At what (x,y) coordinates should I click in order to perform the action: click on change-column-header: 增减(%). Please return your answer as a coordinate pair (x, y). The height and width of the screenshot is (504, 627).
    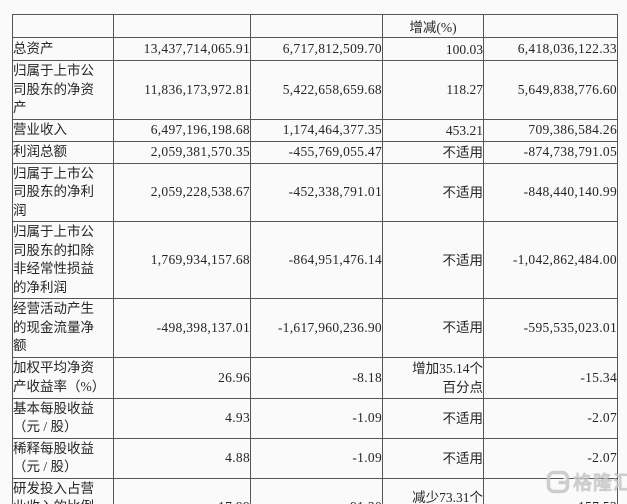
    Looking at the image, I should click on (433, 26).